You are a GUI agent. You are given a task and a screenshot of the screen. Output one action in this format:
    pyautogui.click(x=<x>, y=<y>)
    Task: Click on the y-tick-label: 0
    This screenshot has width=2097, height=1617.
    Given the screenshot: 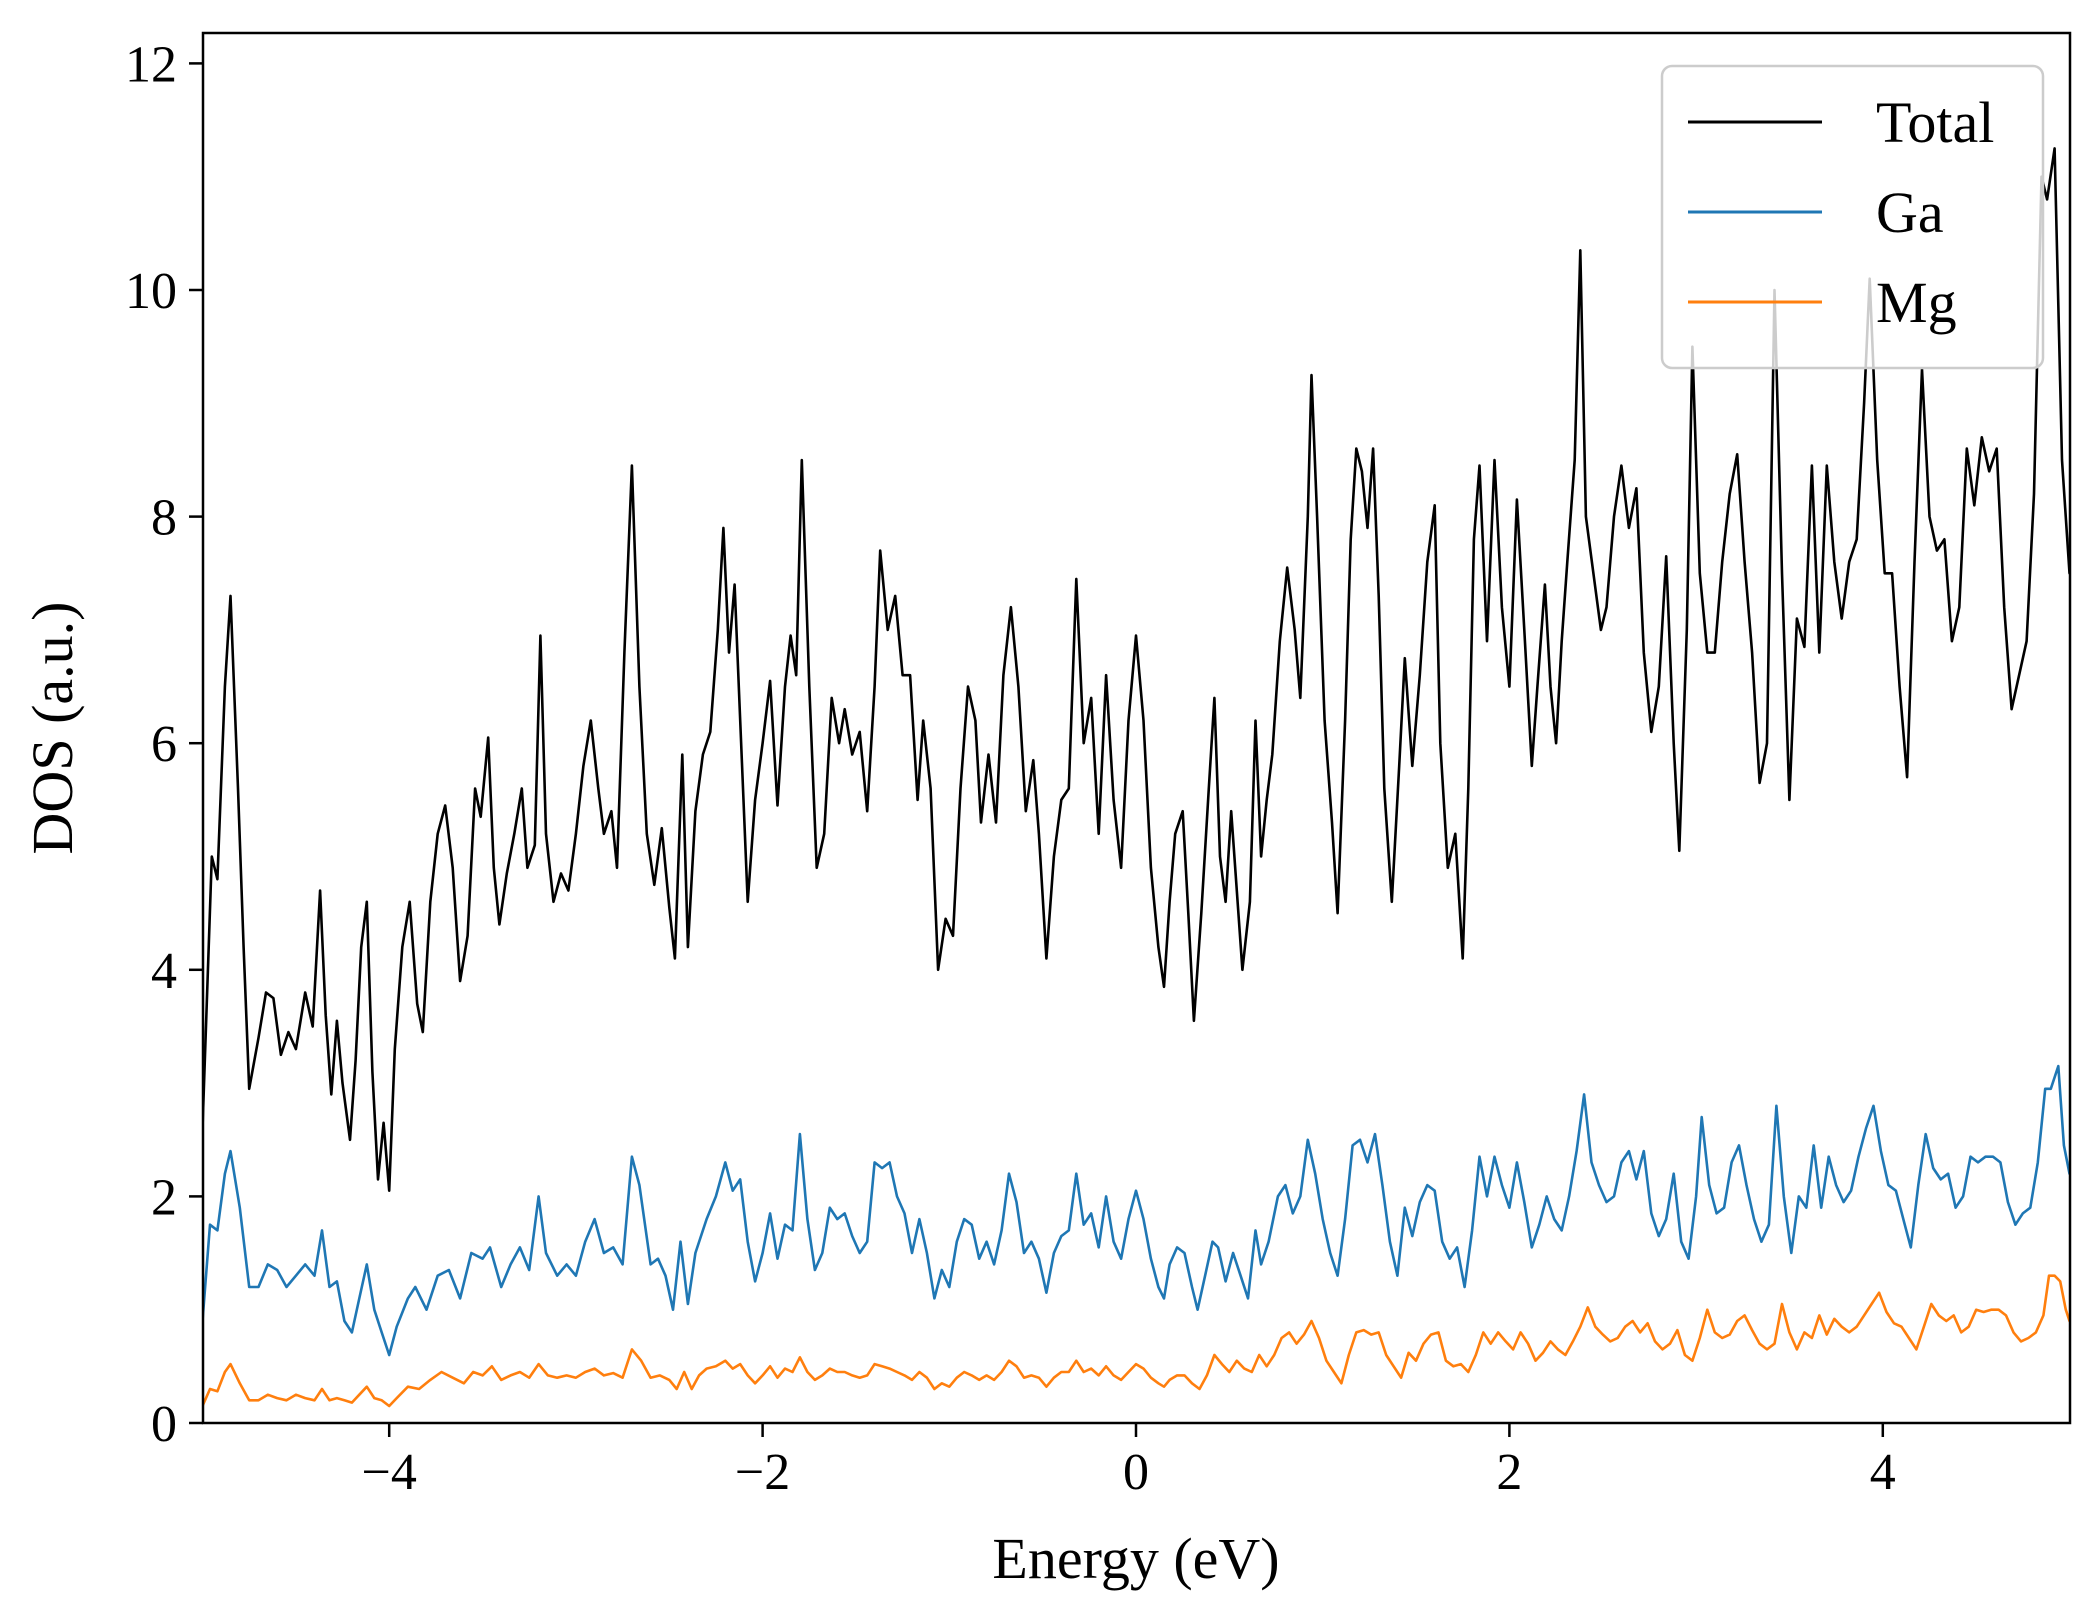 What is the action you would take?
    pyautogui.click(x=164, y=1424)
    